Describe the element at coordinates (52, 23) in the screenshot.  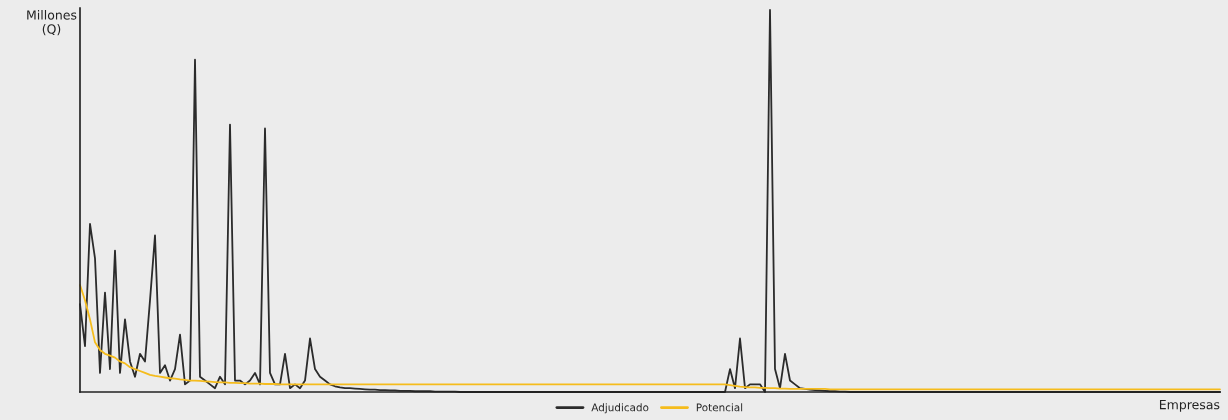
I see `y-axis-title: Millones (Q)` at that location.